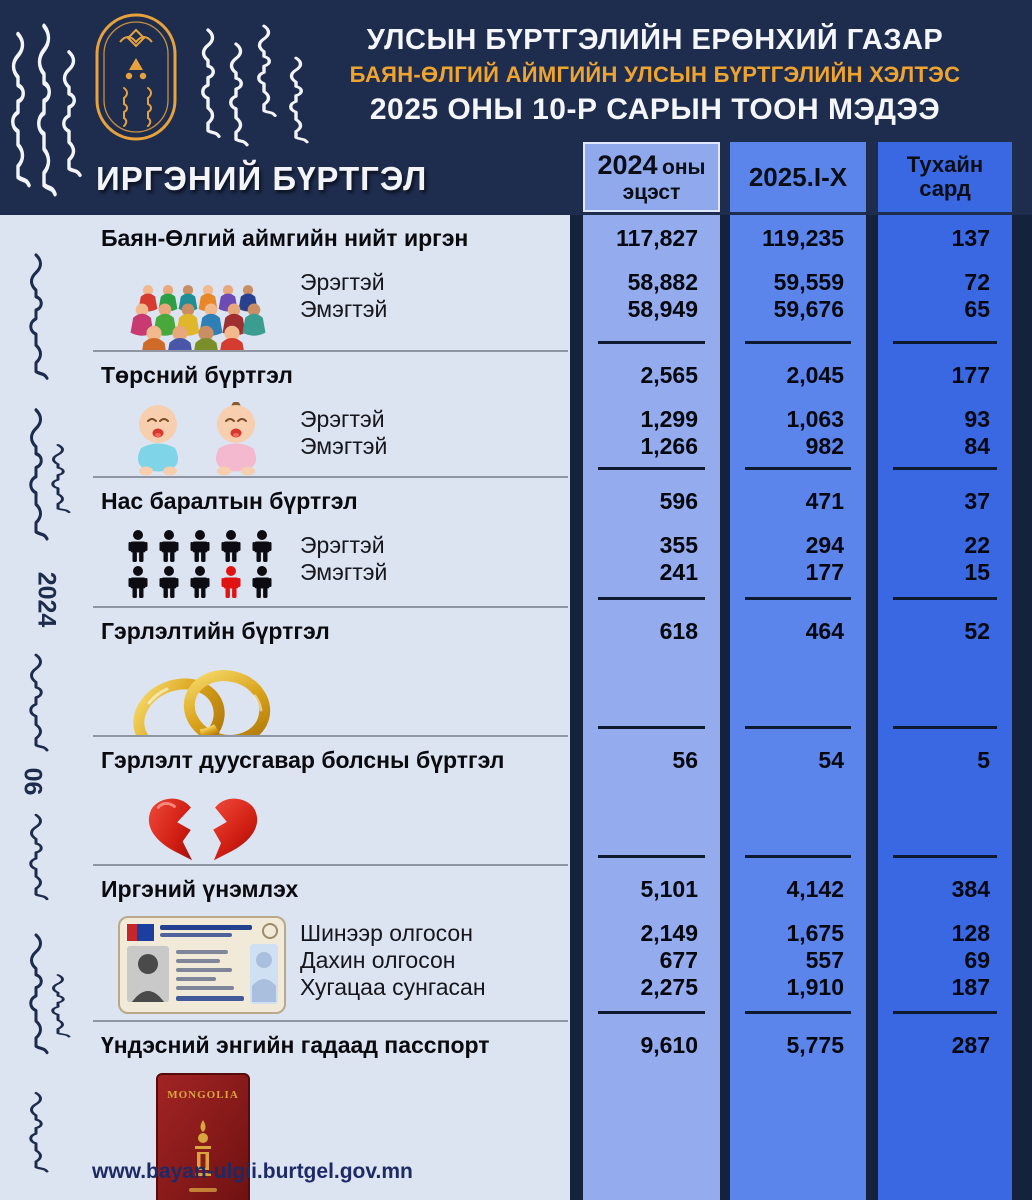 The height and width of the screenshot is (1200, 1032). What do you see at coordinates (798, 1111) in the screenshot?
I see `value-column-2: 5,775` at bounding box center [798, 1111].